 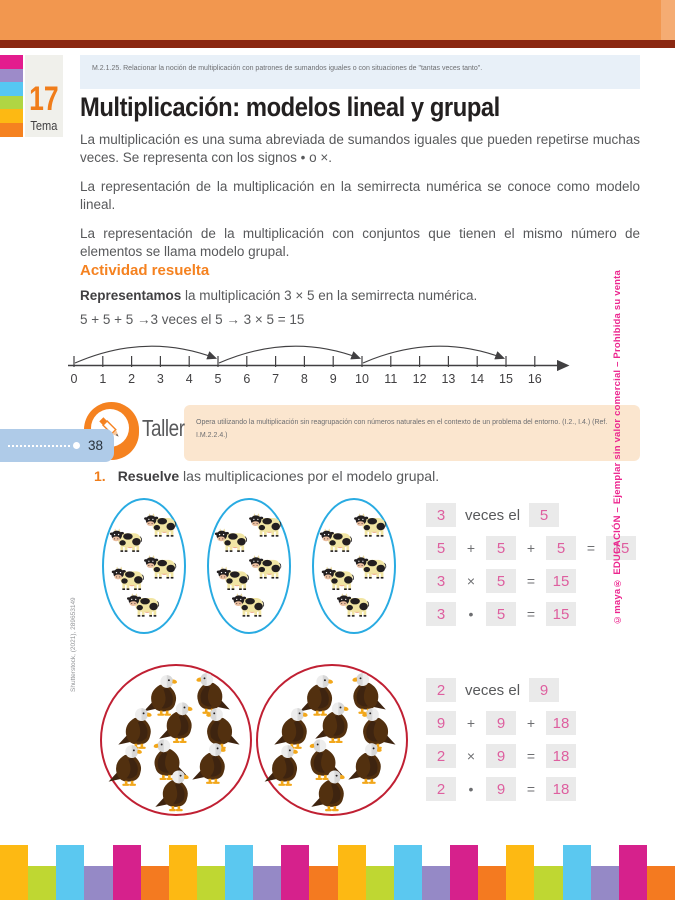 I want to click on equation-row: 3 • 5 = 15, so click(x=535, y=614).